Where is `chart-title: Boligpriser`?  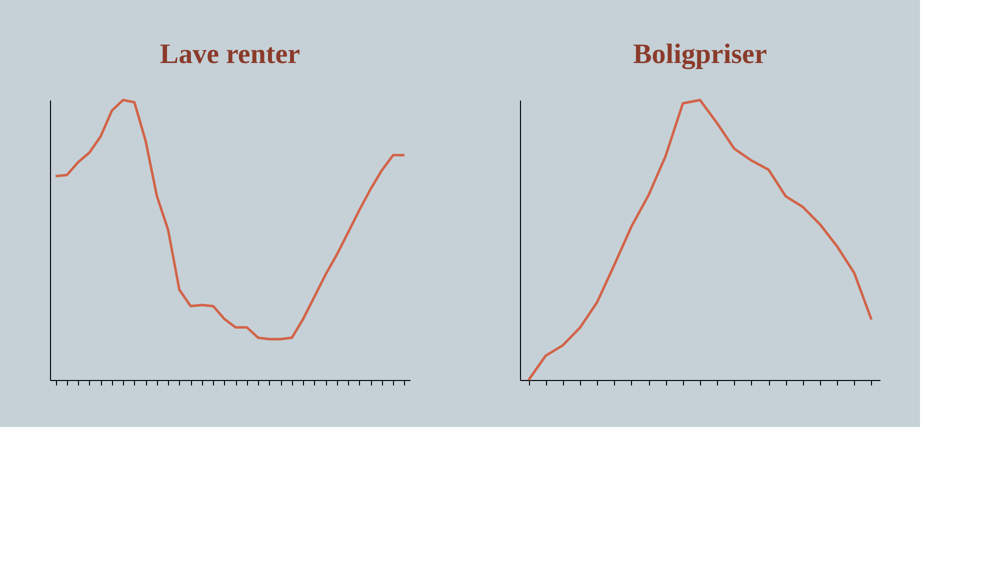
chart-title: Boligpriser is located at coordinates (700, 54).